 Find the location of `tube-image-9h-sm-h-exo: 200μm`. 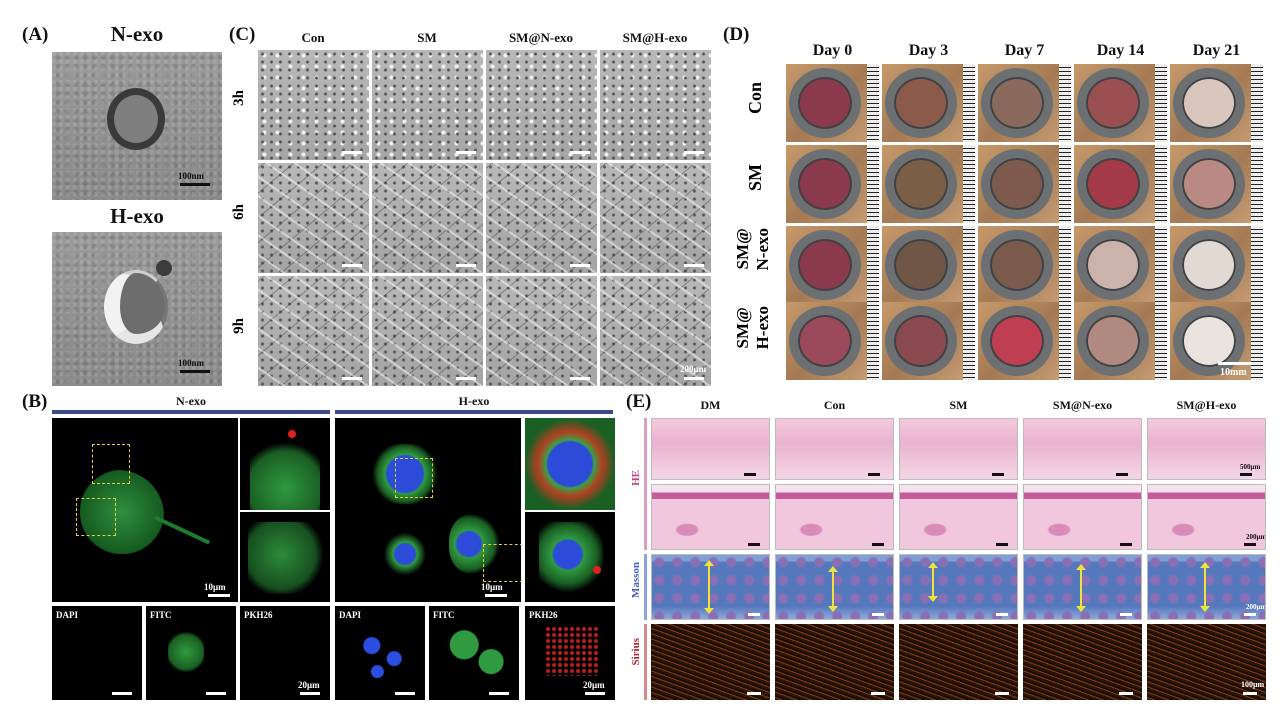

tube-image-9h-sm-h-exo: 200μm is located at coordinates (655, 331).